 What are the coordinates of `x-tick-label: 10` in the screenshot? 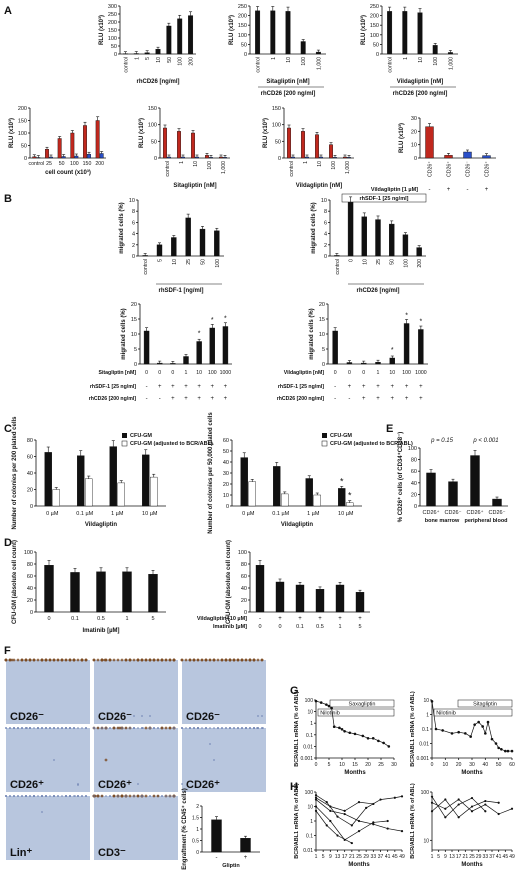 It's located at (196, 164).